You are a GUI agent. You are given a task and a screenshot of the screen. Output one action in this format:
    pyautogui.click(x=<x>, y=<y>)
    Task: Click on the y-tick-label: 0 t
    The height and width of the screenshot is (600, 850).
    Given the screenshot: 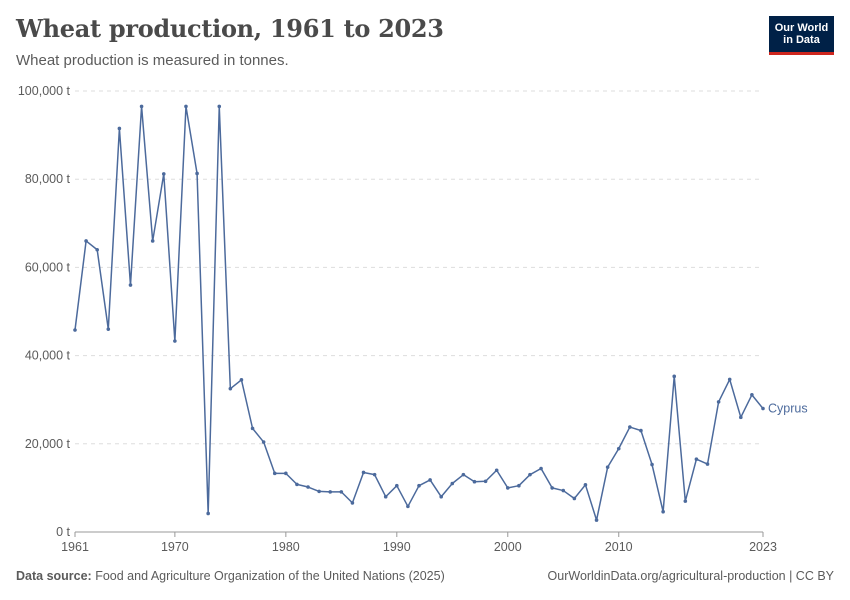 What is the action you would take?
    pyautogui.click(x=63, y=532)
    